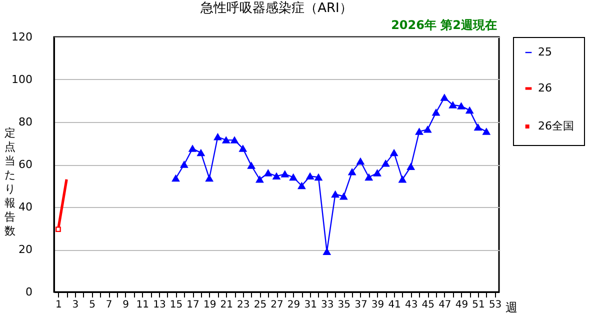 The width and height of the screenshot is (616, 325). Describe the element at coordinates (243, 305) in the screenshot. I see `x-tick-label: 23` at that location.